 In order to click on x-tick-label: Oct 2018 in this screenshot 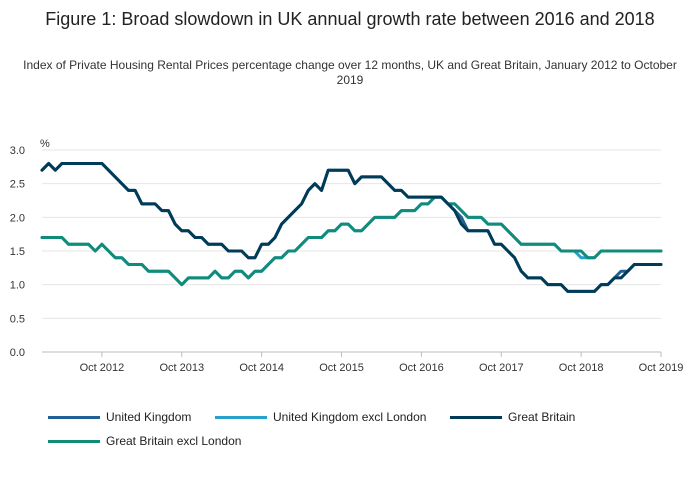, I will do `click(581, 368)`.